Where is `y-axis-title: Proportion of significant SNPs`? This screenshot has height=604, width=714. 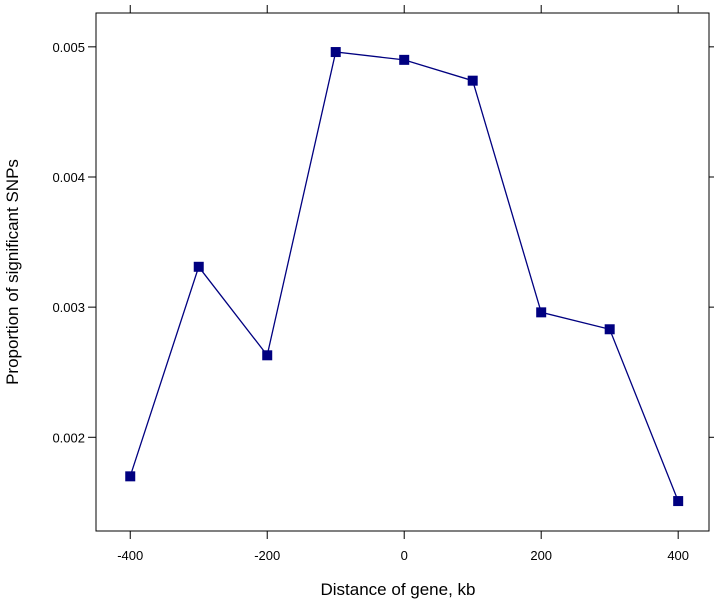
y-axis-title: Proportion of significant SNPs is located at coordinates (12, 272).